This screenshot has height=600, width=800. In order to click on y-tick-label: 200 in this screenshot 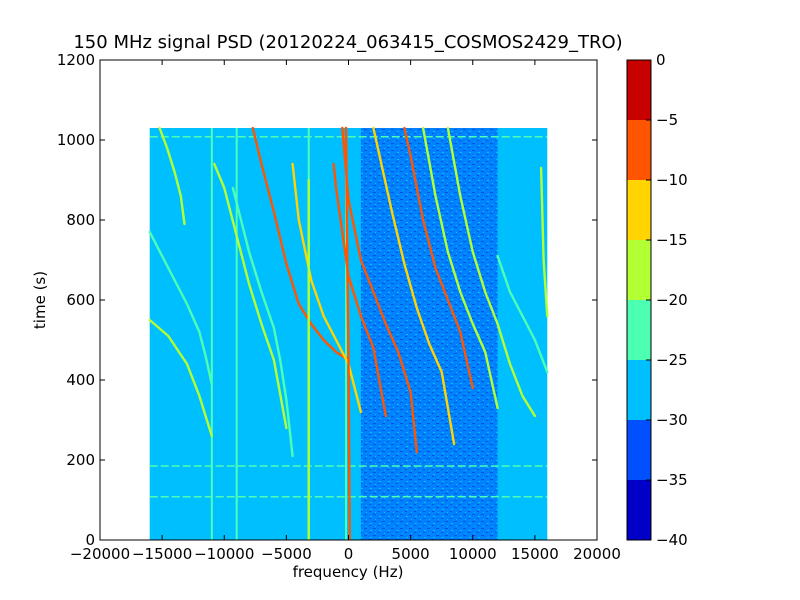, I will do `click(80, 460)`.